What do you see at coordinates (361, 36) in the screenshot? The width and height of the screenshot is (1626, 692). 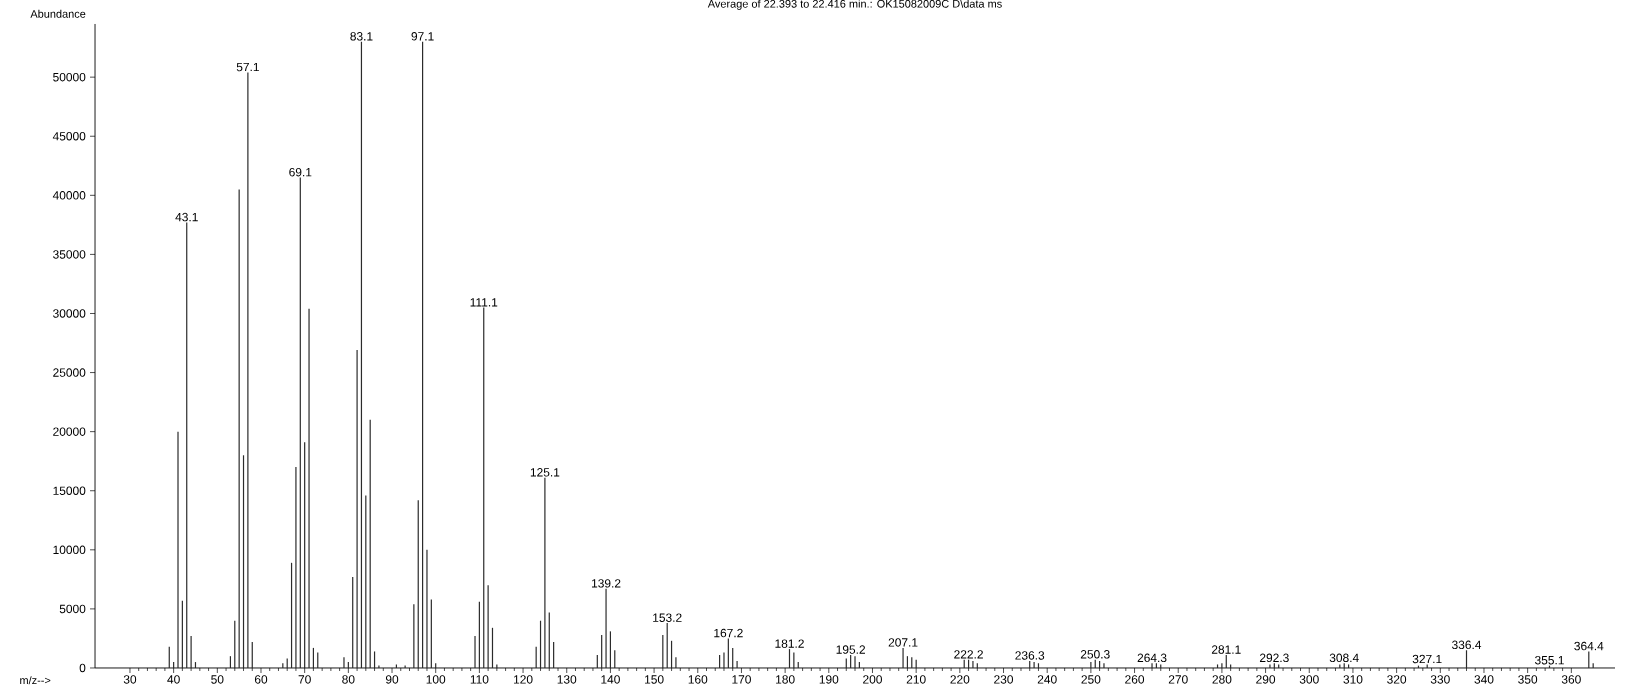 I see `annotation: 83.1` at bounding box center [361, 36].